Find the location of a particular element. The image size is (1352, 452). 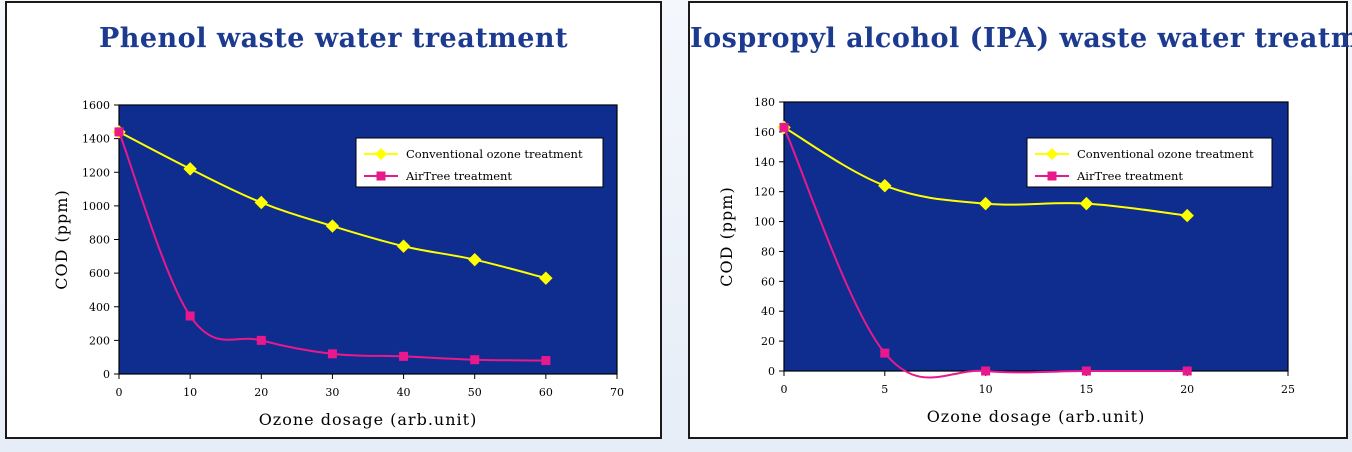

x-tick-label: 30 is located at coordinates (332, 392).